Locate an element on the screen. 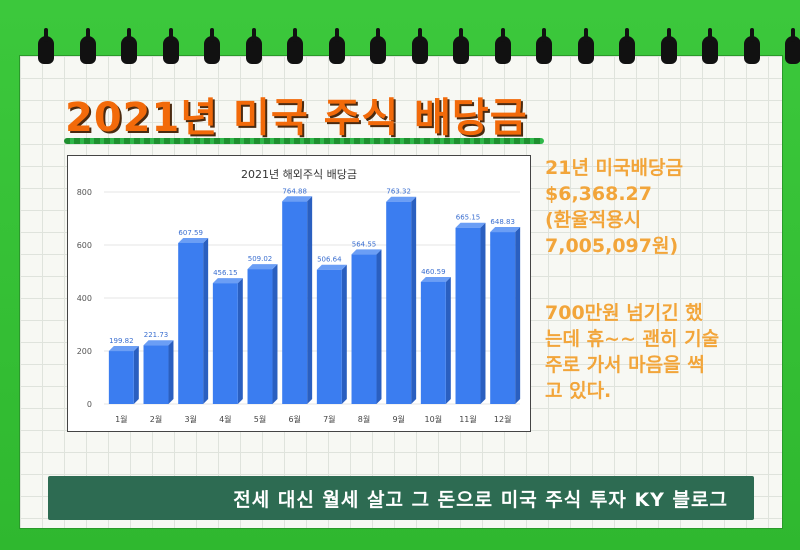 This screenshot has width=800, height=550. footer-banner: 전세 대신 월세 살고 그 돈으로 미국 주식 투자 KY 블로그 is located at coordinates (401, 498).